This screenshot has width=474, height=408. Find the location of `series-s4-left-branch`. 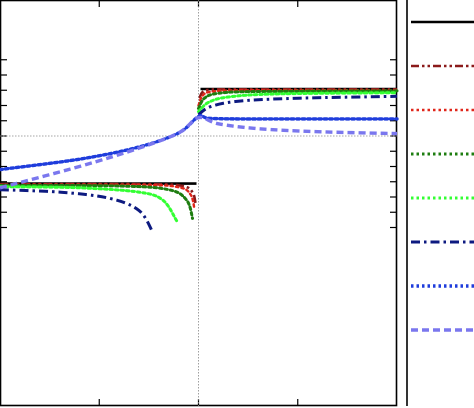

series-s4-left-branch is located at coordinates (97, 201).